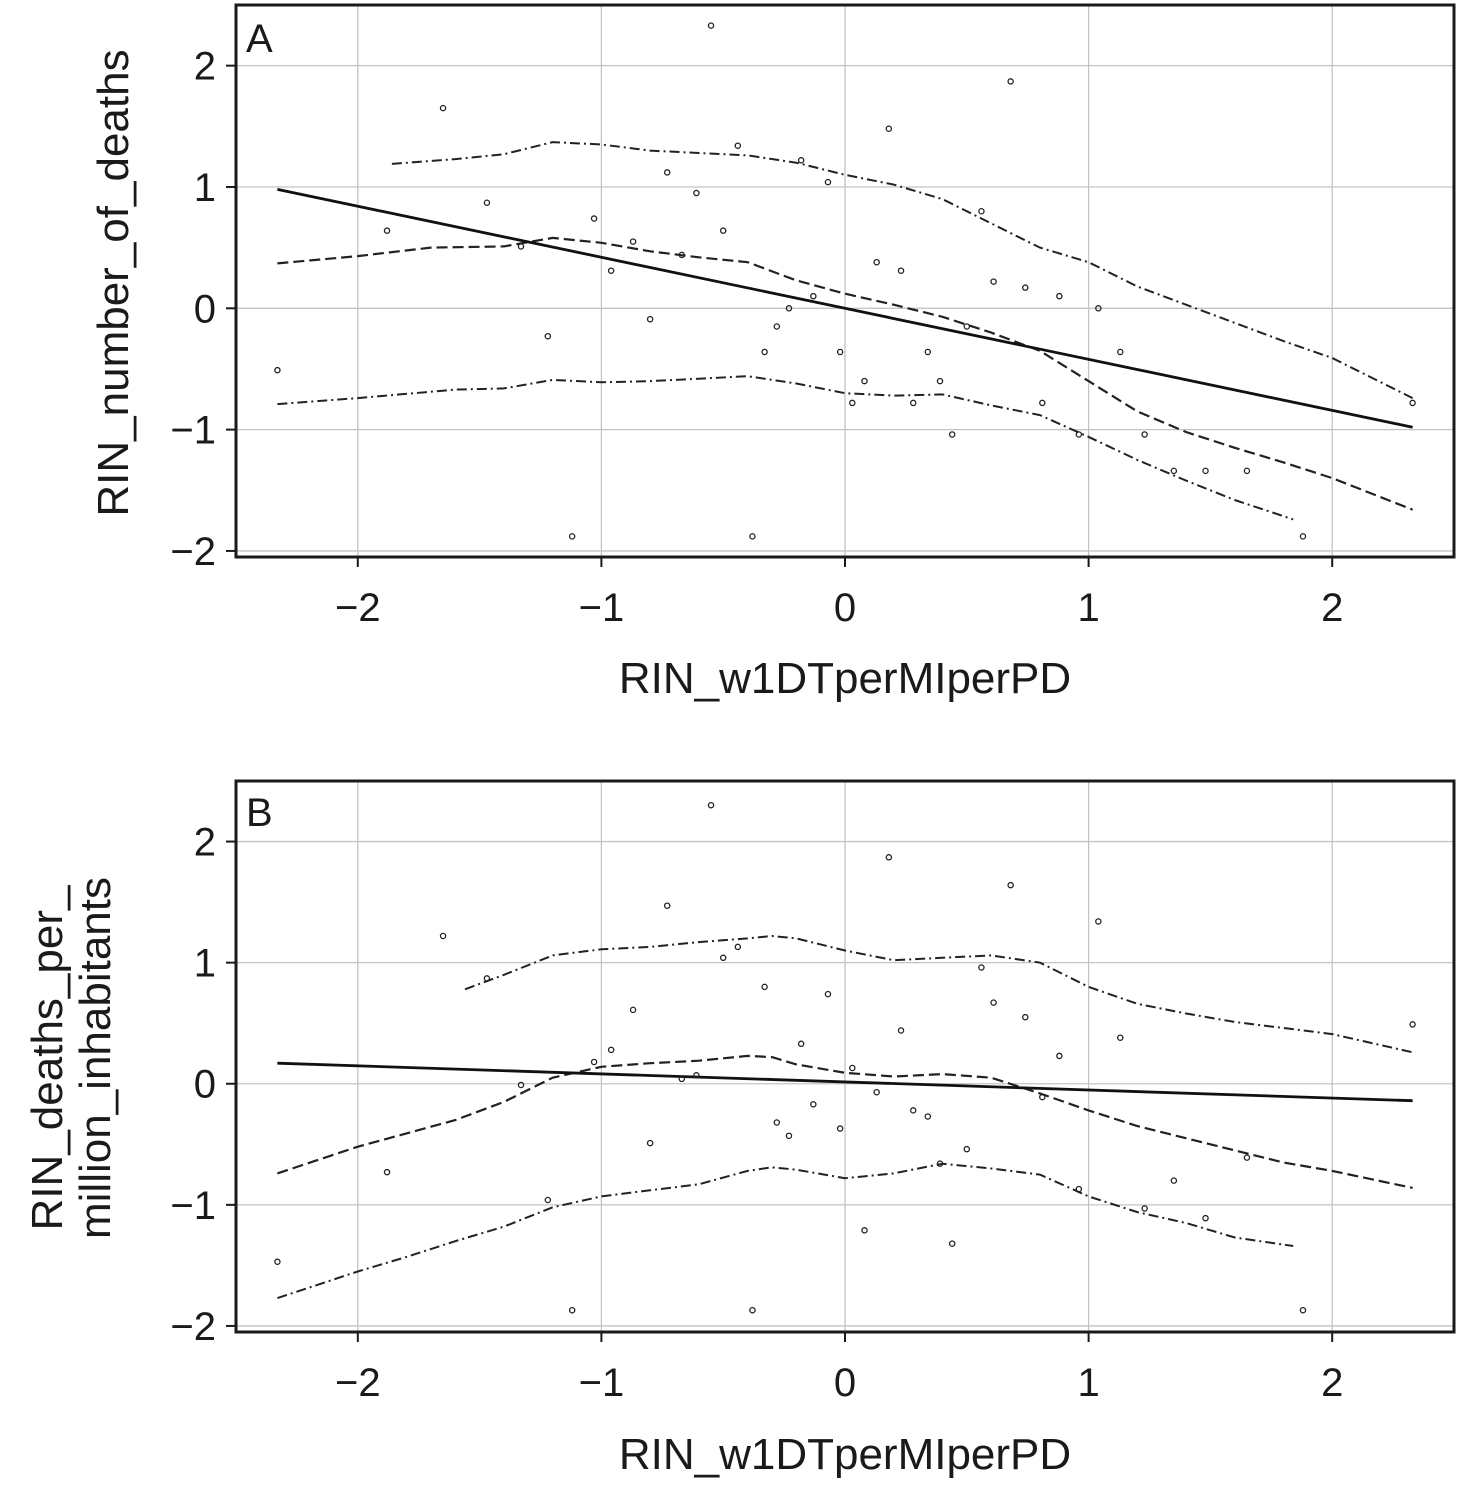 This screenshot has width=1476, height=1492. What do you see at coordinates (1088, 1383) in the screenshot?
I see `p2-x-tick-label-3: 1` at bounding box center [1088, 1383].